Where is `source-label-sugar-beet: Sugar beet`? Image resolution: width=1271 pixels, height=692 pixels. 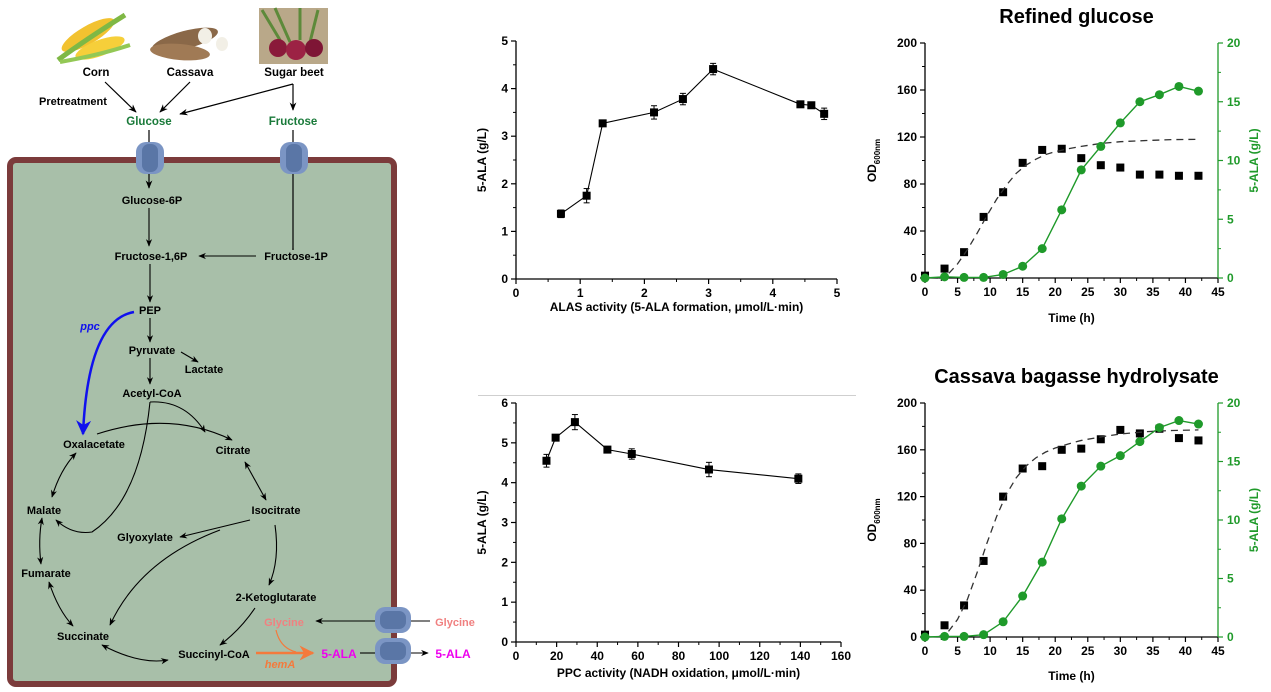
source-label-sugar-beet: Sugar beet is located at coordinates (294, 73).